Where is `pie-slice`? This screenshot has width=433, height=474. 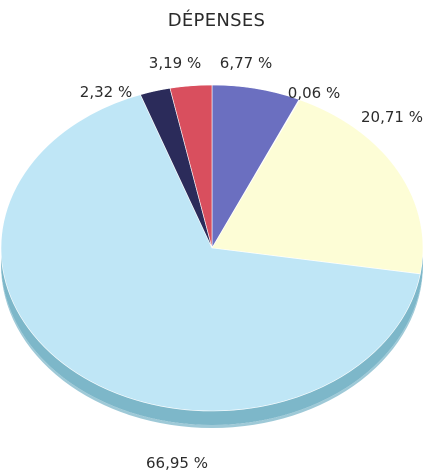 pie-slice is located at coordinates (191, 166).